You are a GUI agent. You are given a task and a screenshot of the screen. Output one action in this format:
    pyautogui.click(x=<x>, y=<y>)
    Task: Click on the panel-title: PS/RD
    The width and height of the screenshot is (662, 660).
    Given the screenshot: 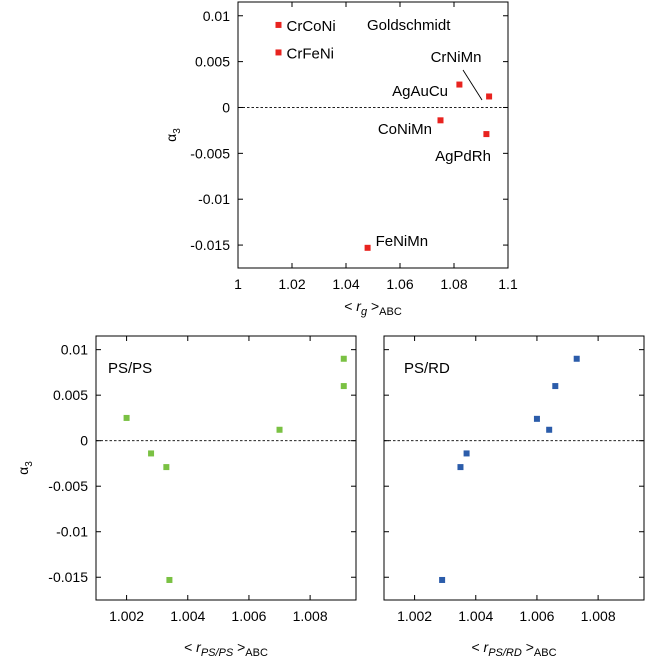 What is the action you would take?
    pyautogui.click(x=427, y=368)
    